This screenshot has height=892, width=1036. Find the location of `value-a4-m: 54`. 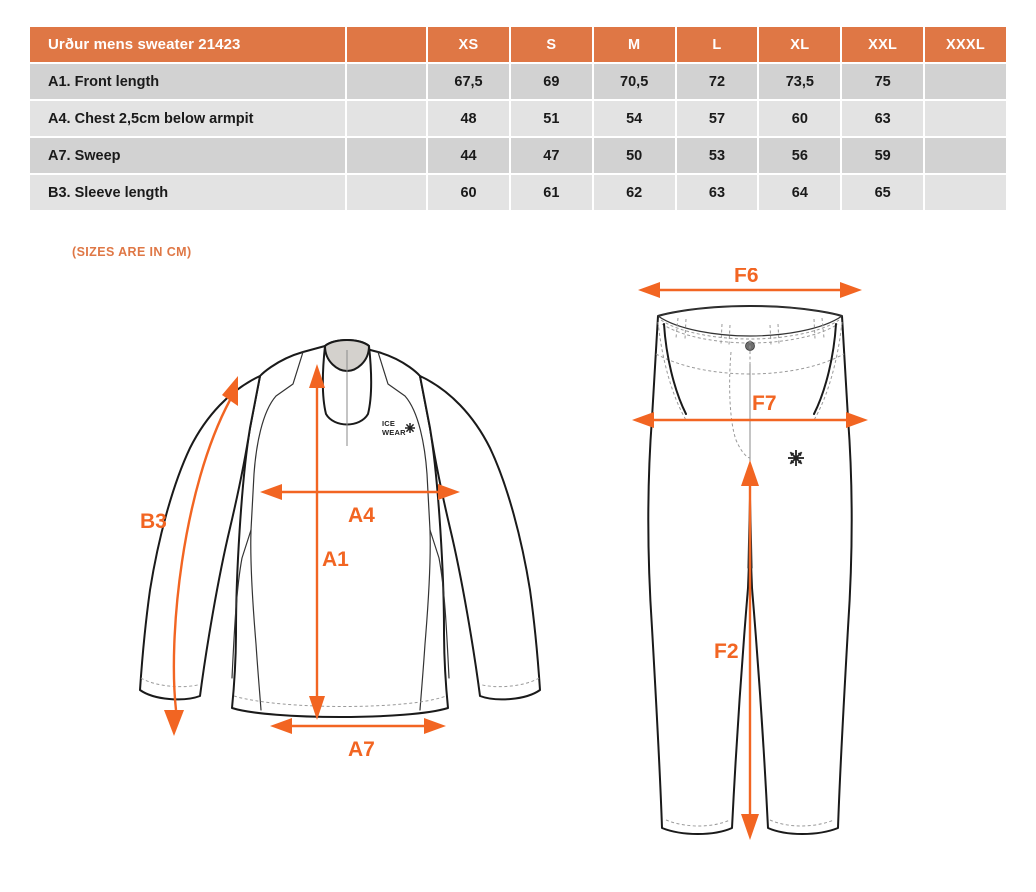

value-a4-m: 54 is located at coordinates (634, 118).